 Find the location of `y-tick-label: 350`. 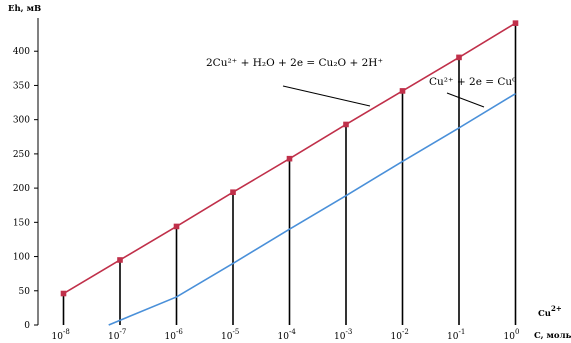

y-tick-label: 350 is located at coordinates (21, 86).